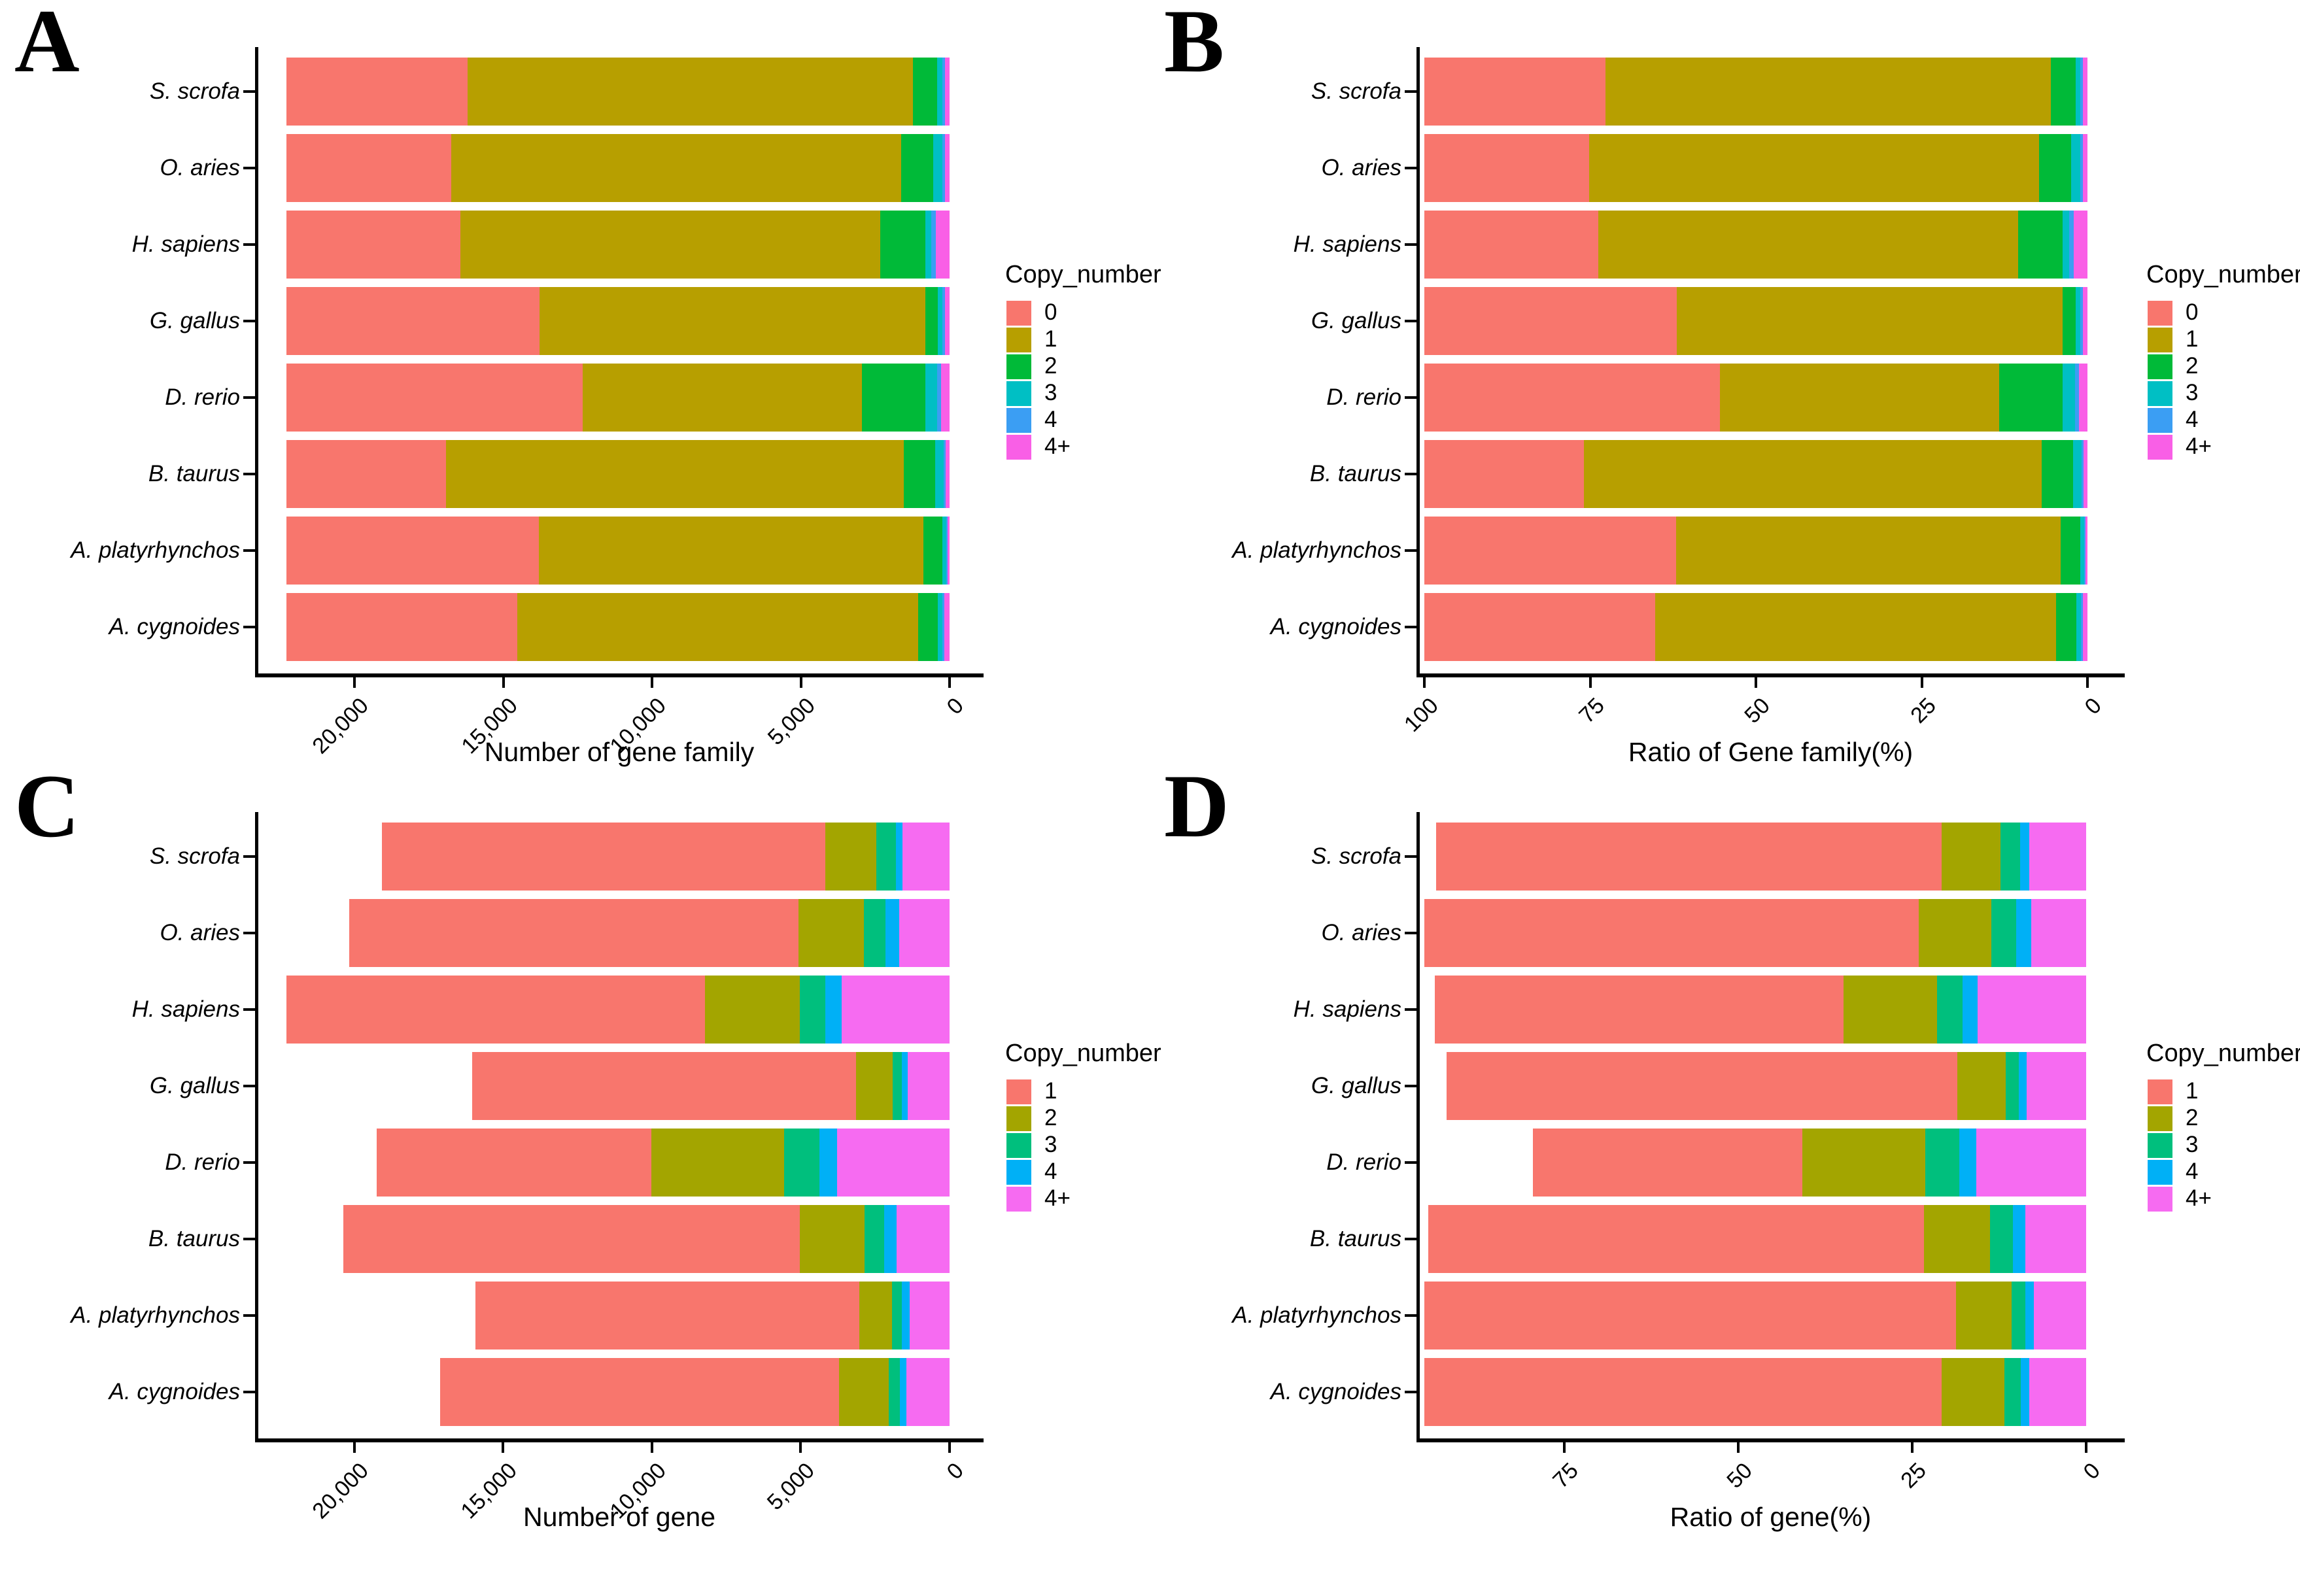  Describe the element at coordinates (1770, 675) in the screenshot. I see `x-axis-line` at that location.